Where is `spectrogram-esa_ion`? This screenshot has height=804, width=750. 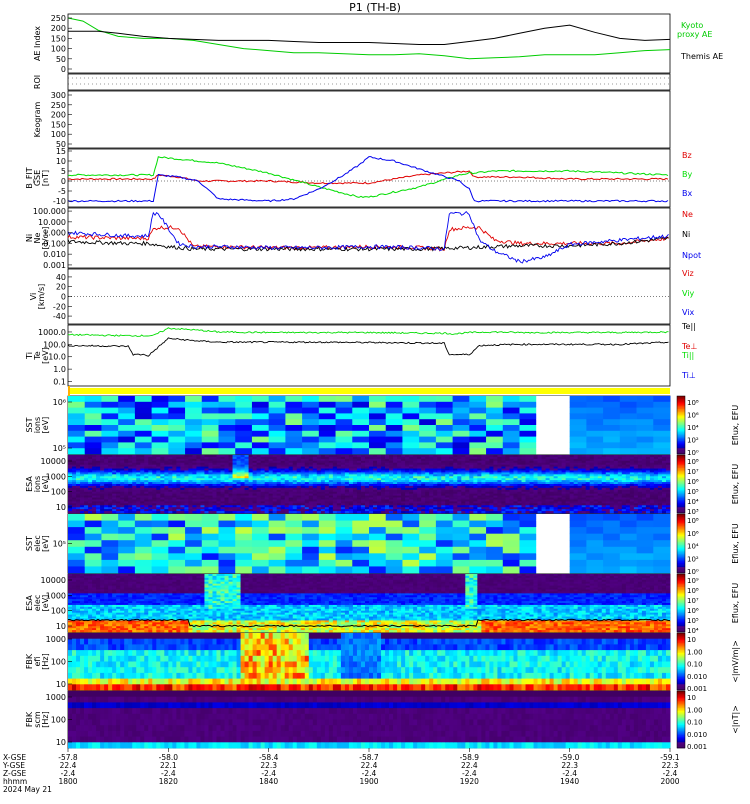
spectrogram-esa_ion is located at coordinates (369, 484).